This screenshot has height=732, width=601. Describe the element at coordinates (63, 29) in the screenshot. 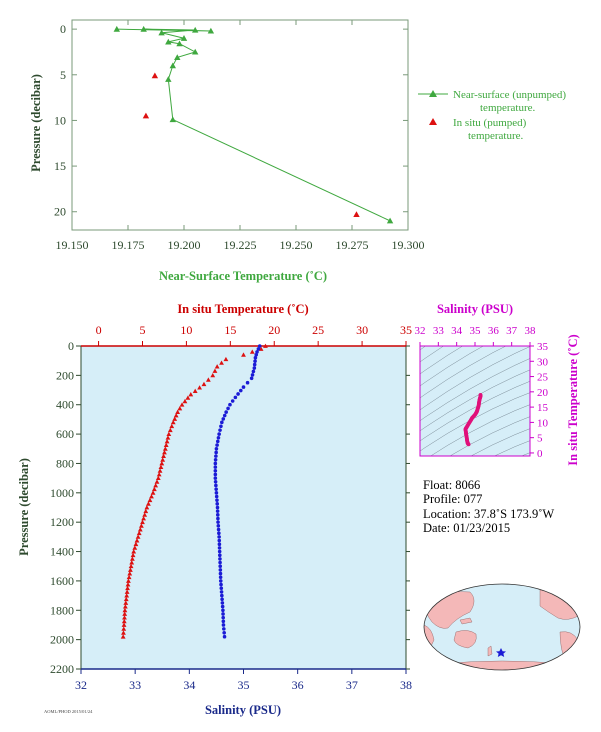

I see `near-surface-y-tick-label: 0` at that location.